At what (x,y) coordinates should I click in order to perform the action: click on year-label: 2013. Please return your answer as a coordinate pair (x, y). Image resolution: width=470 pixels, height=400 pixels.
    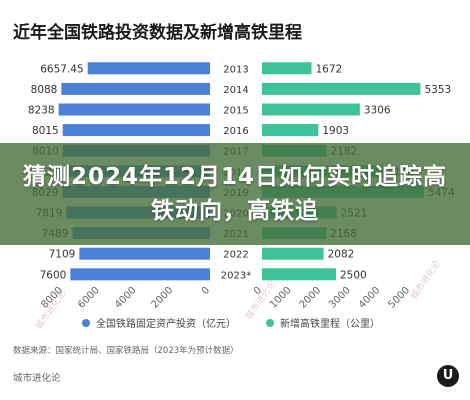
    Looking at the image, I should click on (235, 69).